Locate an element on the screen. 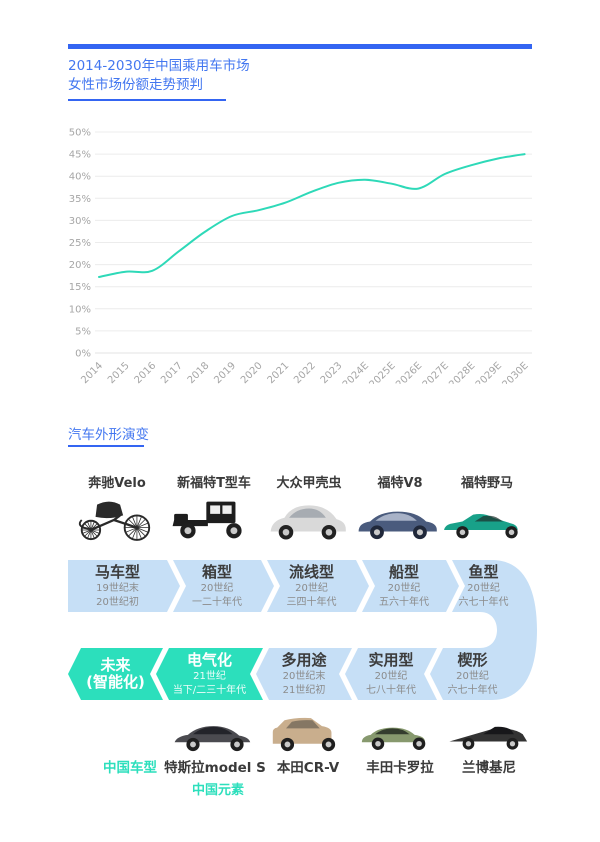  svg-text: 30% is located at coordinates (80, 221).